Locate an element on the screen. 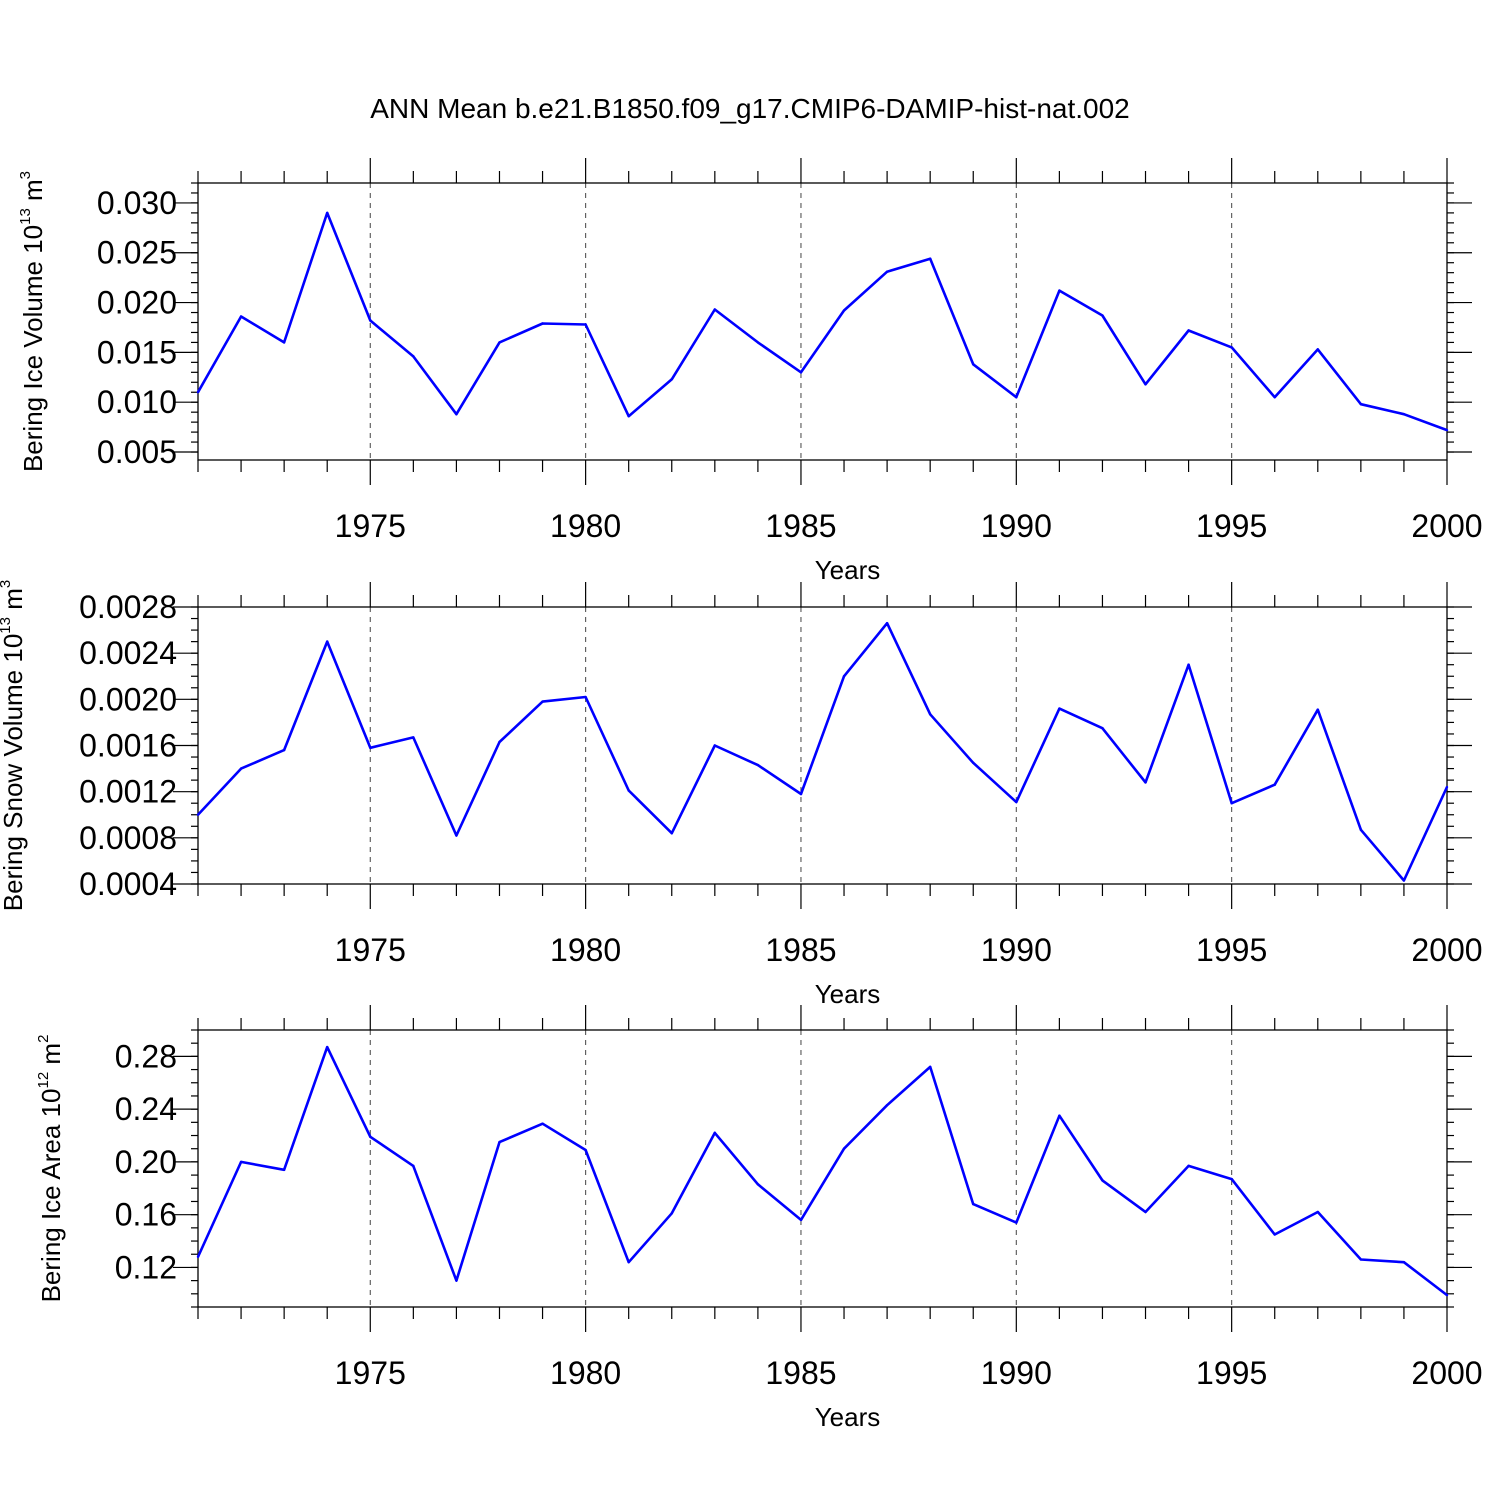 The image size is (1500, 1500). y-tick-label: 0.12 is located at coordinates (146, 1267).